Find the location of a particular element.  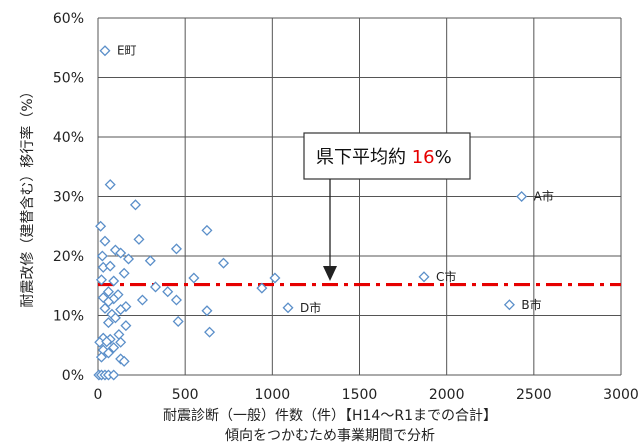

point-label: D市 is located at coordinates (310, 307).